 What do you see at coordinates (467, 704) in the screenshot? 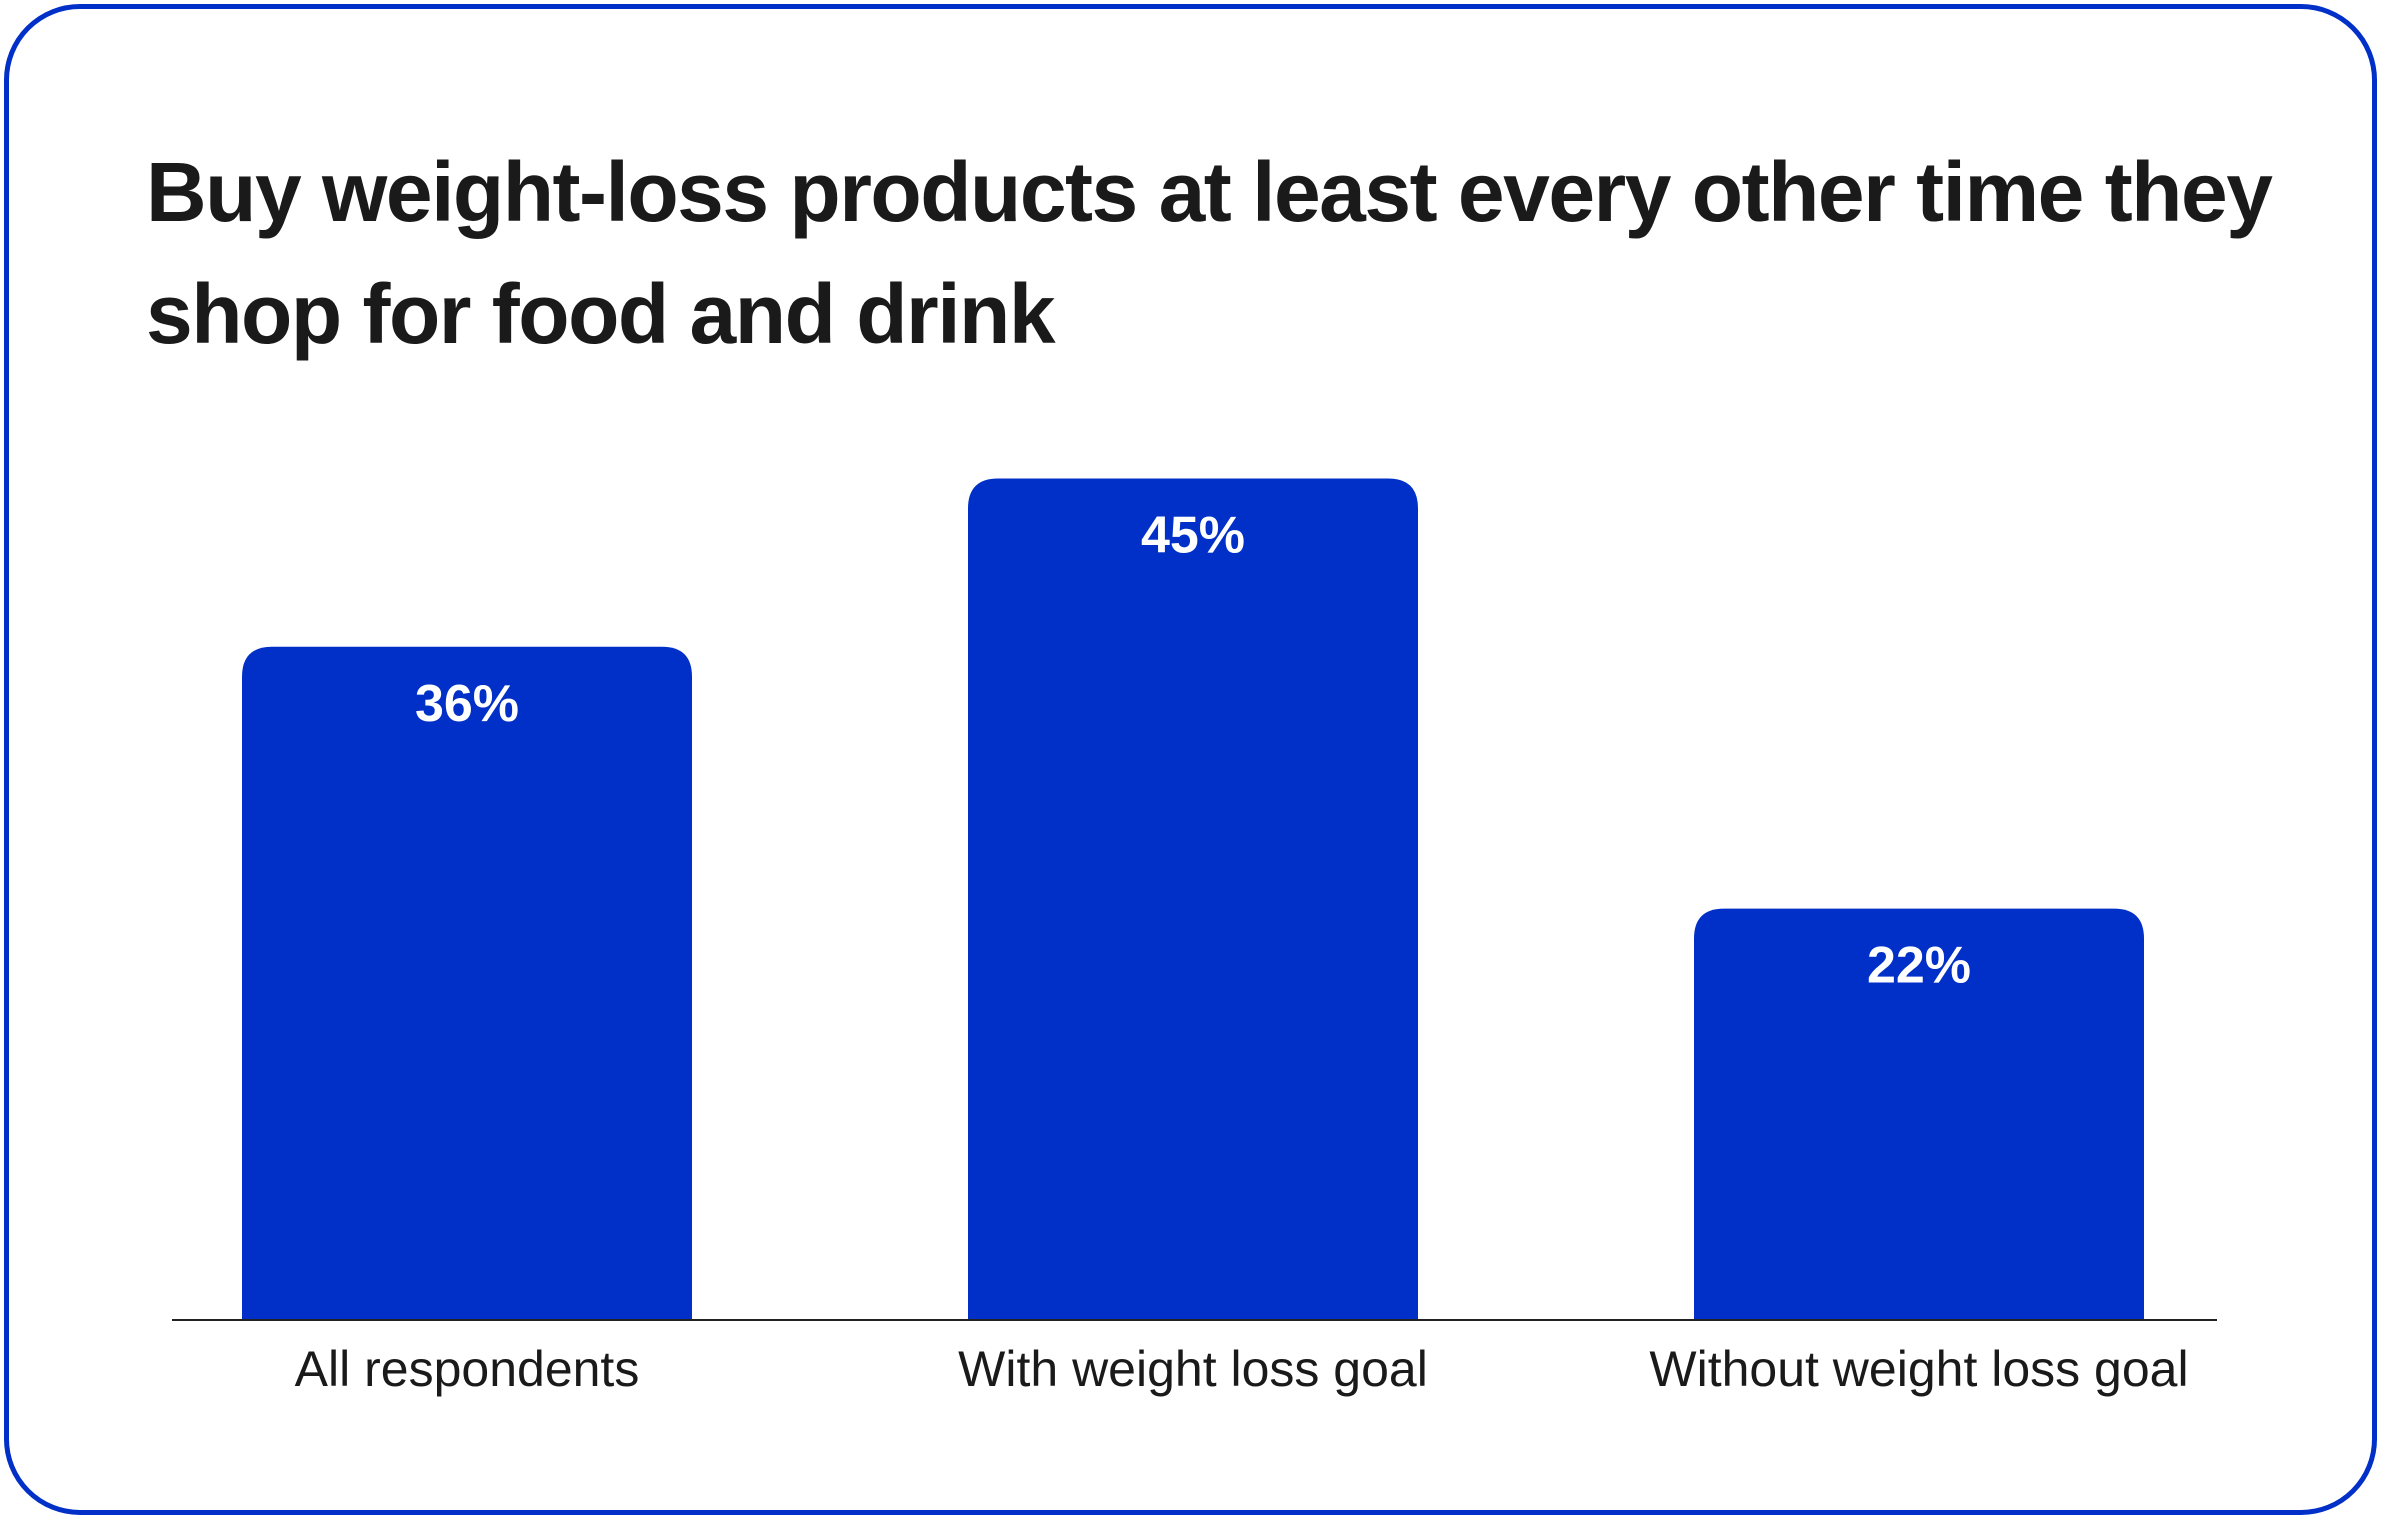
I see `bar-value-label-0: 36%` at bounding box center [467, 704].